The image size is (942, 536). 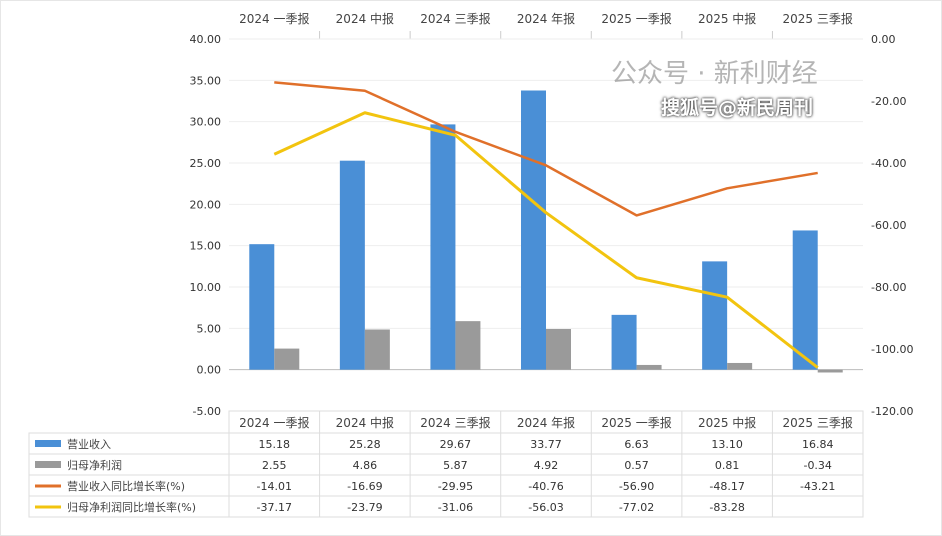 What do you see at coordinates (714, 74) in the screenshot?
I see `watermark-wechat: 公众号 · 新利财经` at bounding box center [714, 74].